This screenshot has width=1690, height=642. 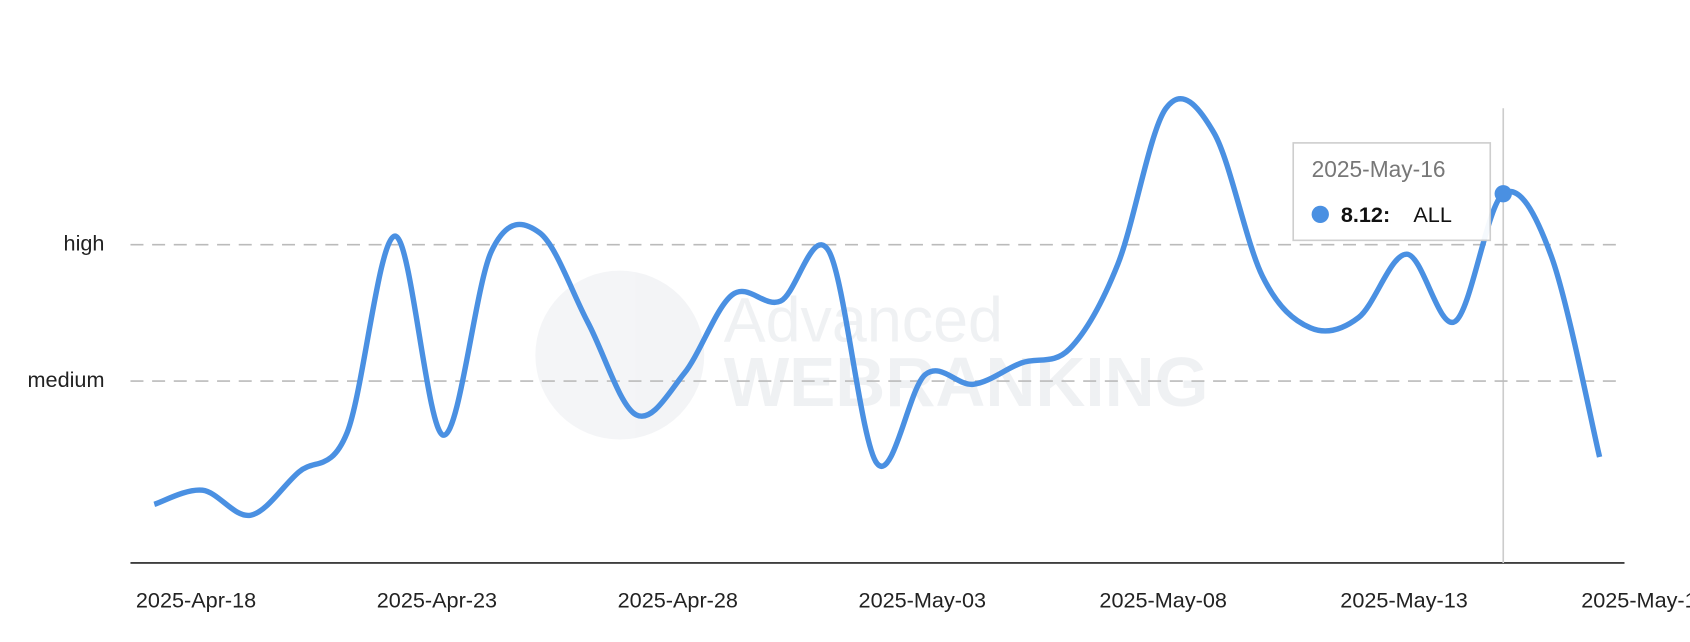 I want to click on x-tick-label: 2025-May-03, so click(x=923, y=600).